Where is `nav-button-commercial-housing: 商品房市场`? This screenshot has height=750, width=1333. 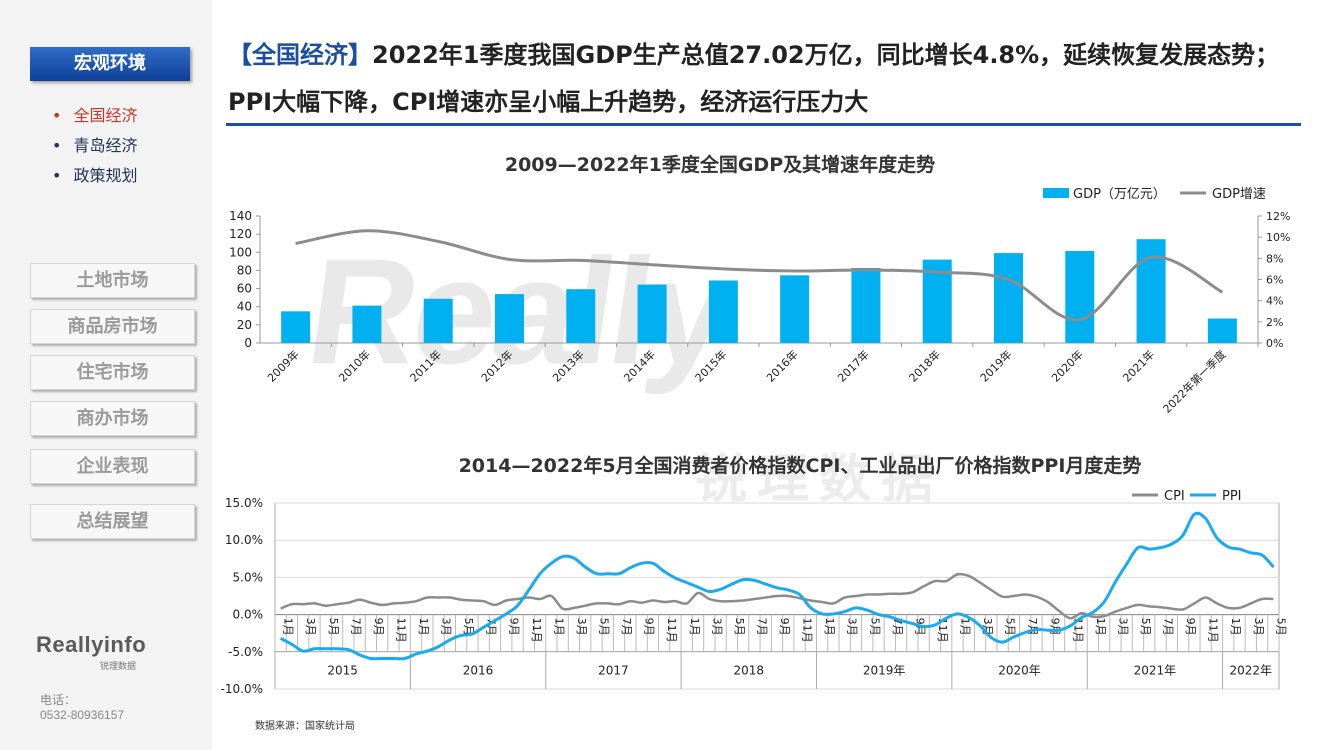 nav-button-commercial-housing: 商品房市场 is located at coordinates (112, 326).